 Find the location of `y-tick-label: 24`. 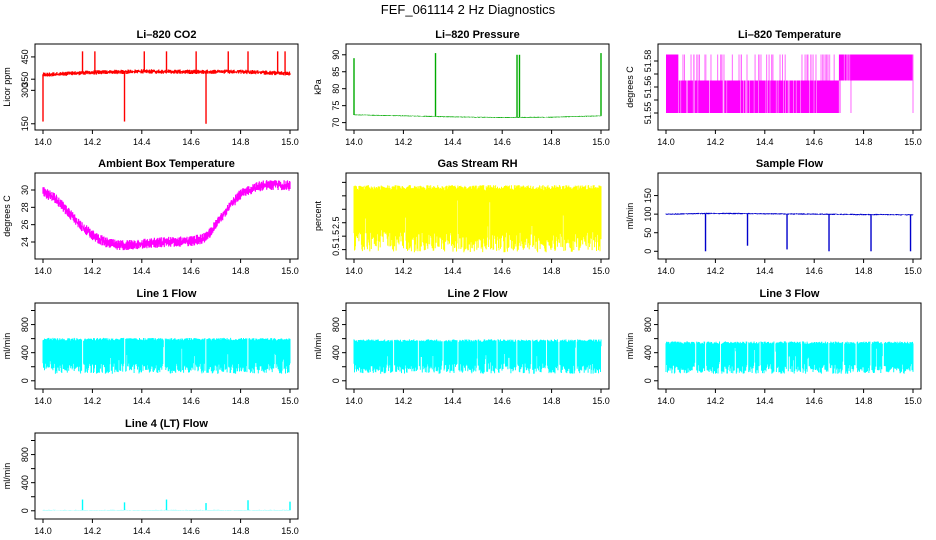

y-tick-label: 24 is located at coordinates (25, 242).